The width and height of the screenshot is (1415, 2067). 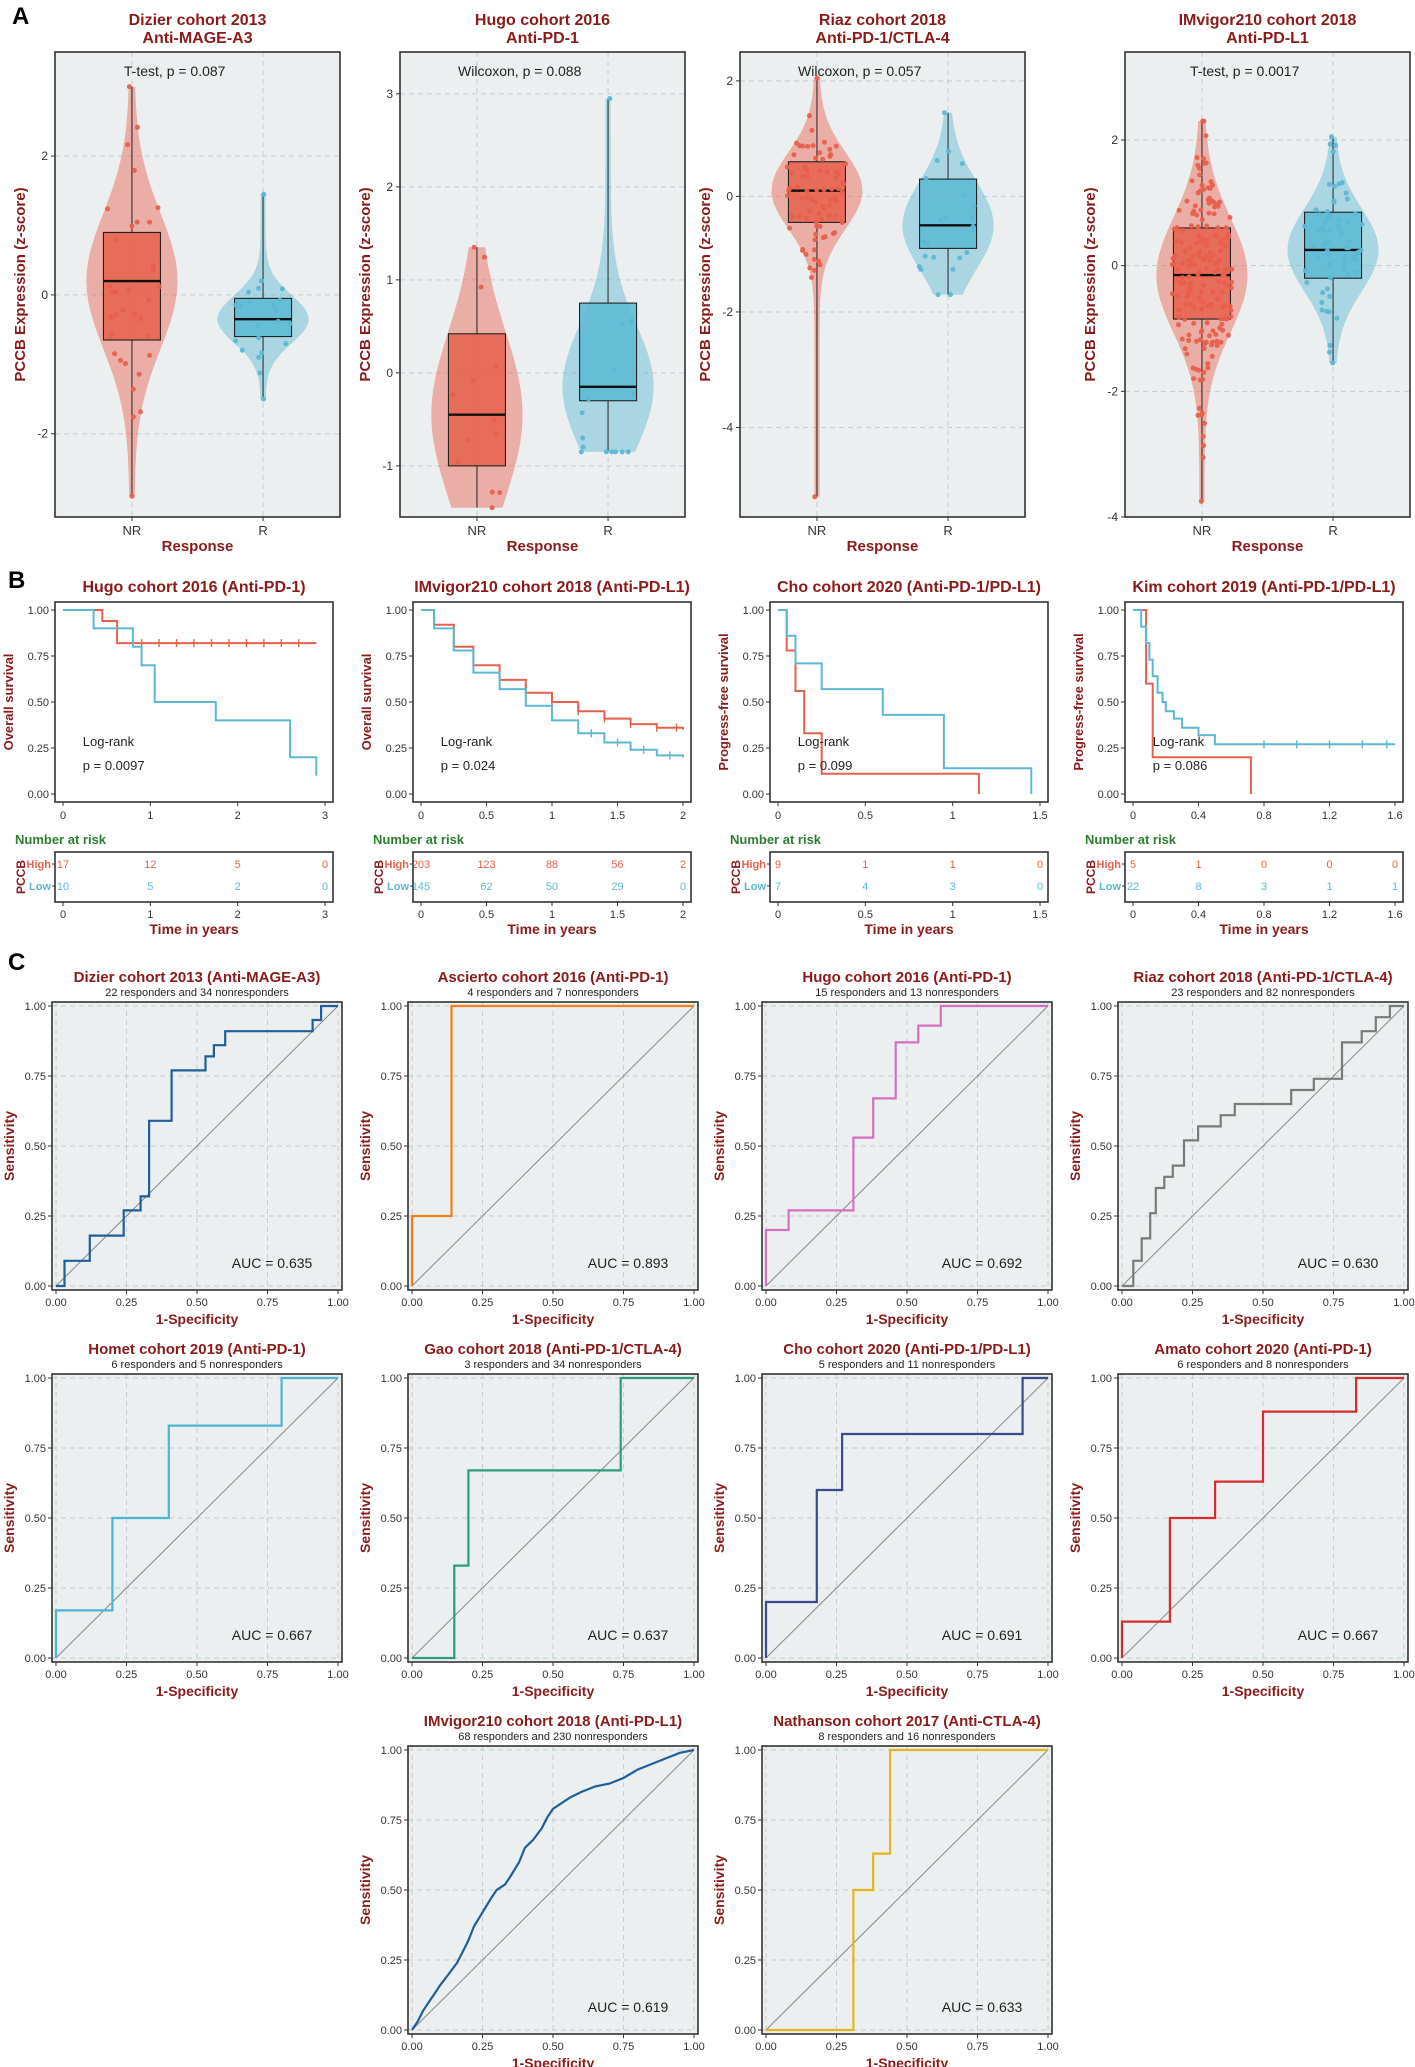 What do you see at coordinates (551, 929) in the screenshot?
I see `km-5-xlabel: Time in years` at bounding box center [551, 929].